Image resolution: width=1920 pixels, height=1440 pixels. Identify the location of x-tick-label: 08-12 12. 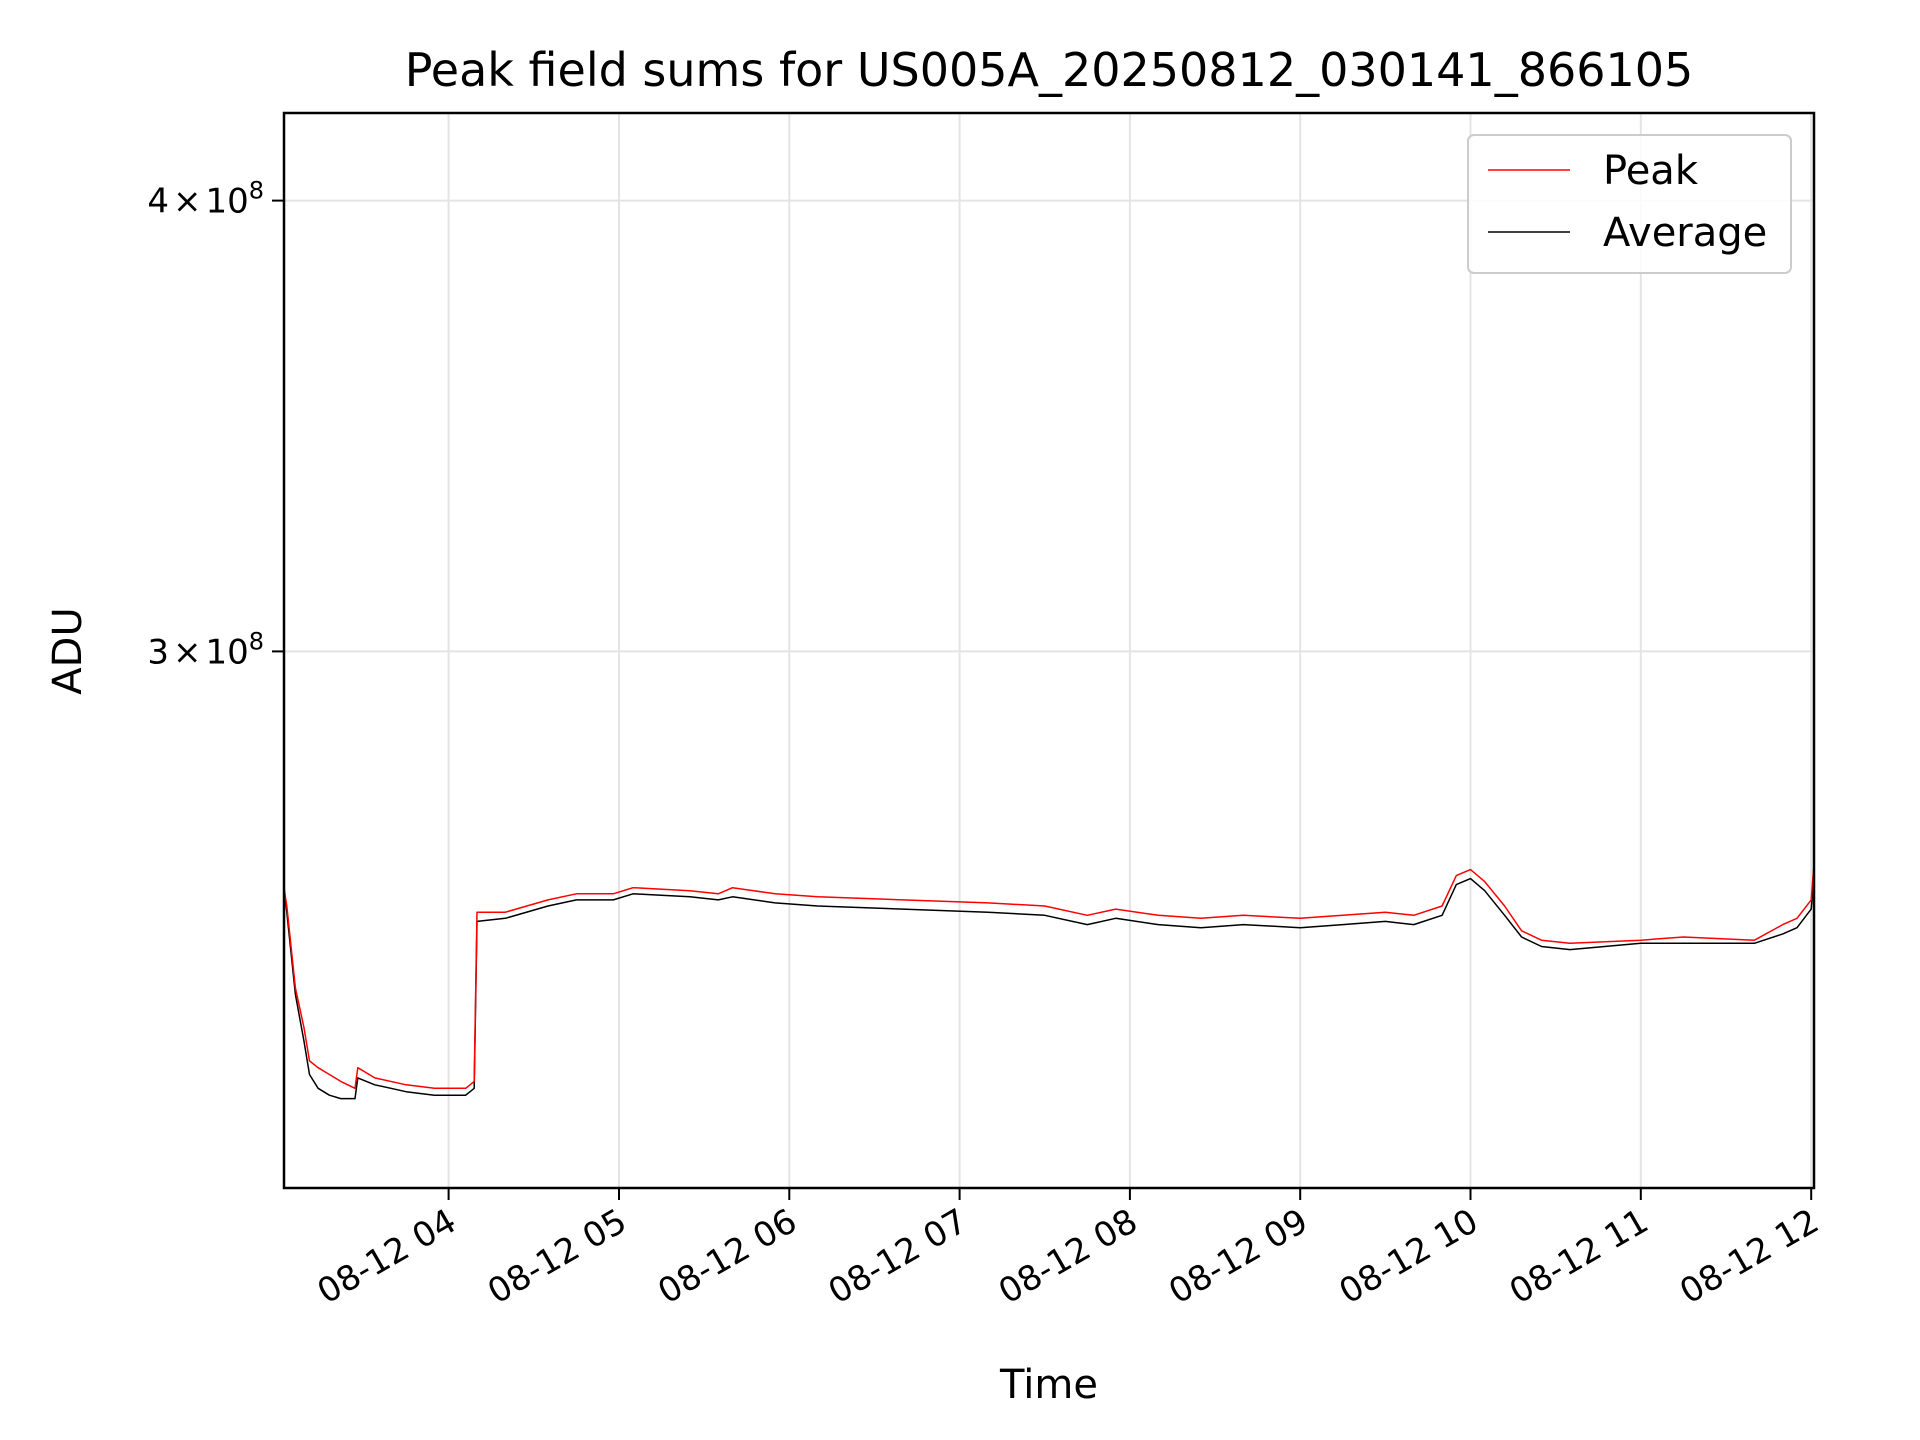
(1749, 1256).